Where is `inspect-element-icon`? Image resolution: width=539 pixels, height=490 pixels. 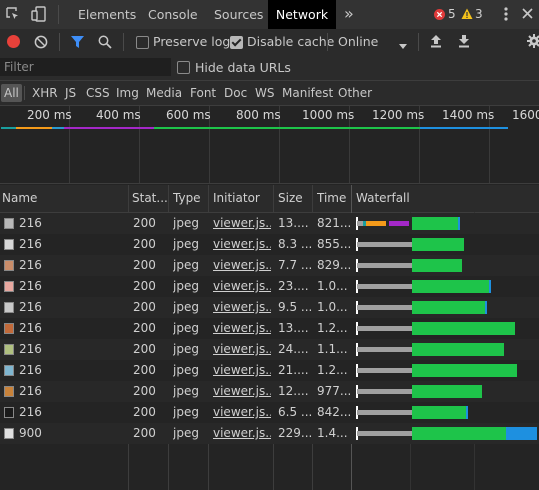 inspect-element-icon is located at coordinates (13, 14).